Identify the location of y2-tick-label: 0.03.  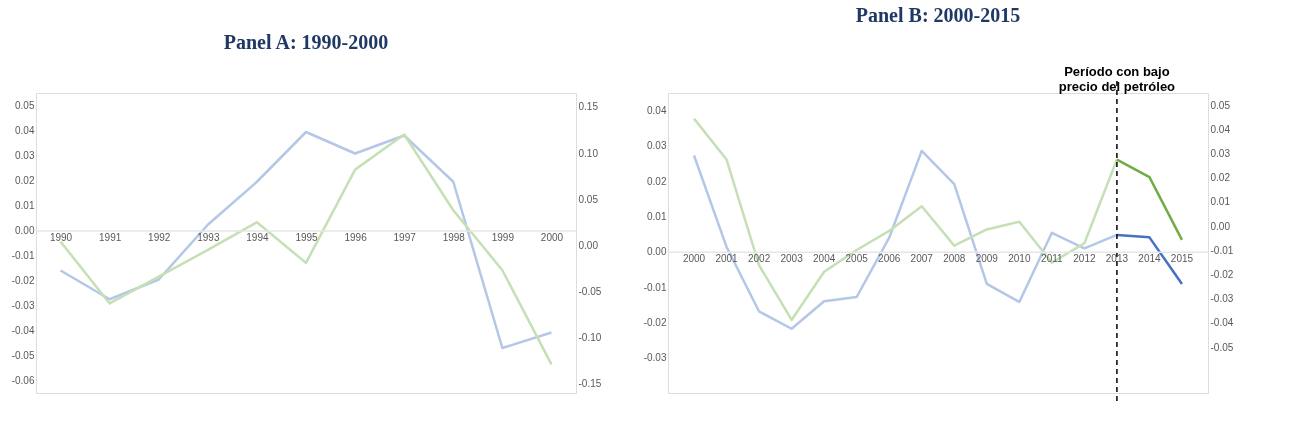
(1220, 153).